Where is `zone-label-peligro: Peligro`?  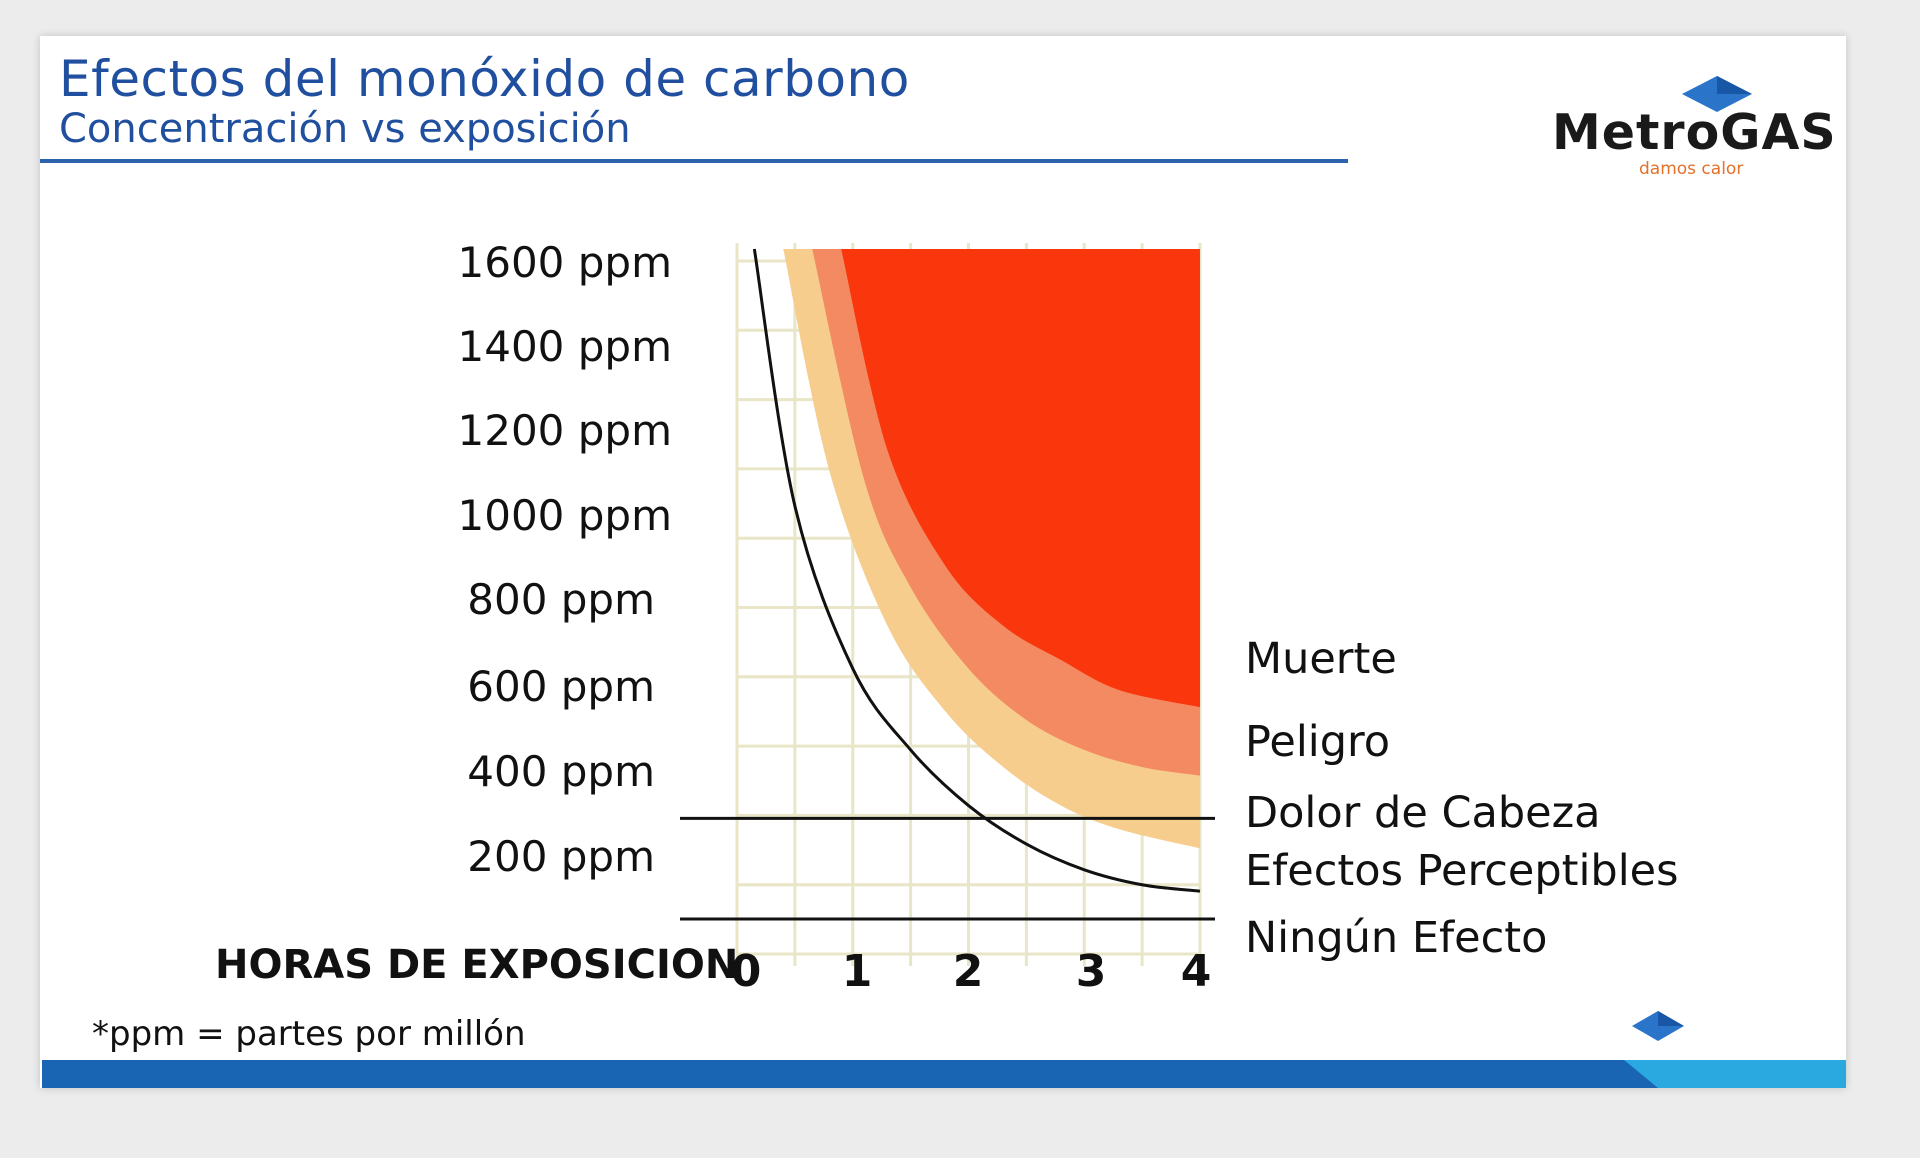 zone-label-peligro: Peligro is located at coordinates (1318, 742).